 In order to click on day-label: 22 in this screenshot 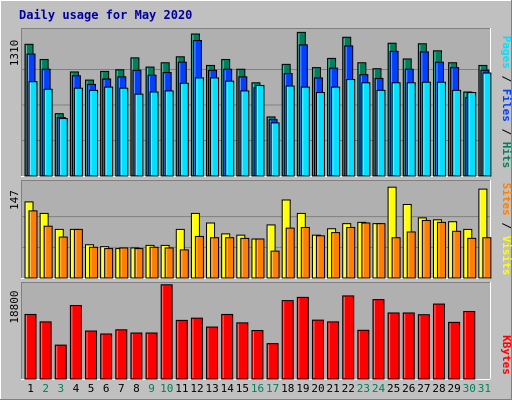, I will do `click(348, 388)`.